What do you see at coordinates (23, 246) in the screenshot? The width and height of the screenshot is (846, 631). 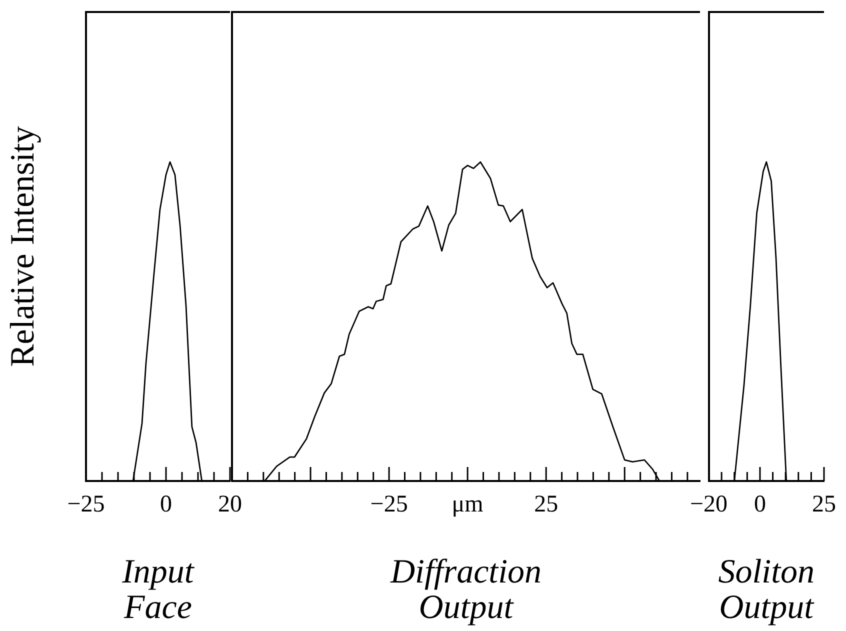 I see `y-axis-title: Relative Intensity` at bounding box center [23, 246].